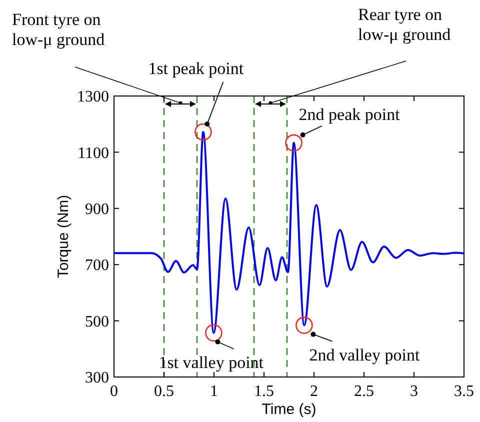 This screenshot has height=422, width=480. Describe the element at coordinates (264, 391) in the screenshot. I see `x-tick-label: 1.5` at that location.